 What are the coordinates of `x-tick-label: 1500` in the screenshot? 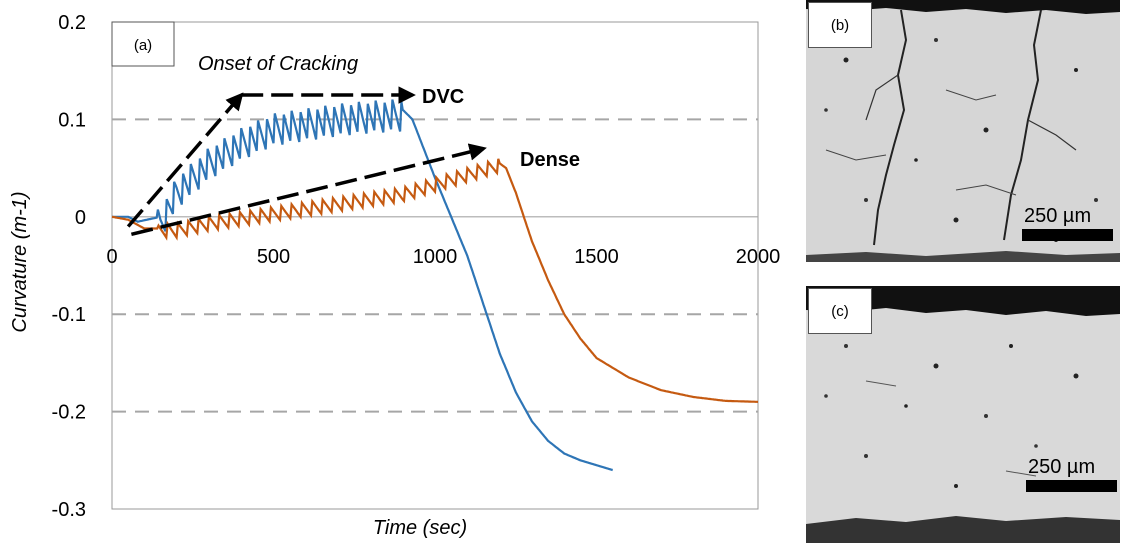 It's located at (596, 257).